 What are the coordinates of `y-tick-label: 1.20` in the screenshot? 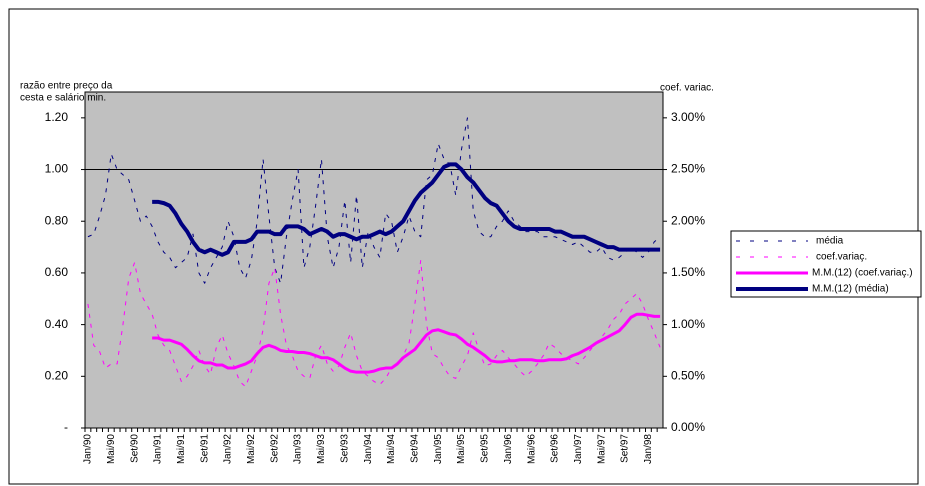 It's located at (57, 117).